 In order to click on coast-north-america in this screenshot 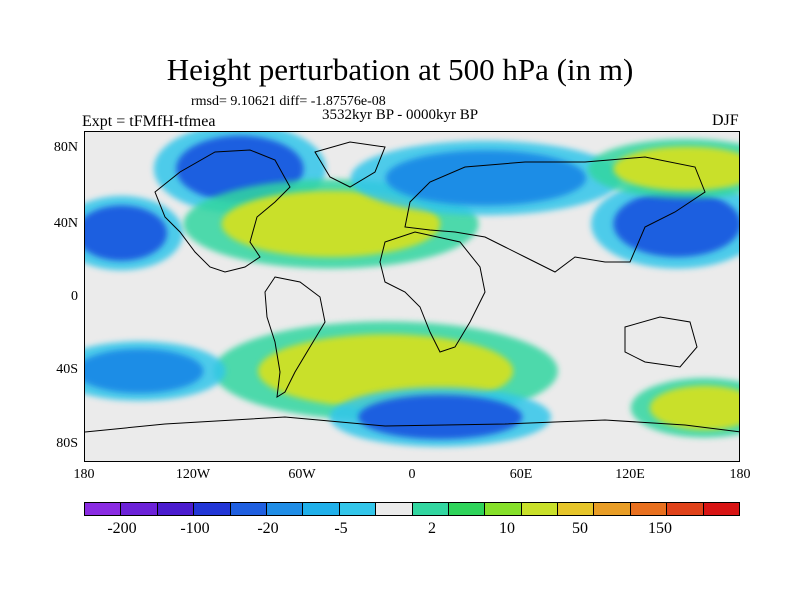, I will do `click(222, 211)`.